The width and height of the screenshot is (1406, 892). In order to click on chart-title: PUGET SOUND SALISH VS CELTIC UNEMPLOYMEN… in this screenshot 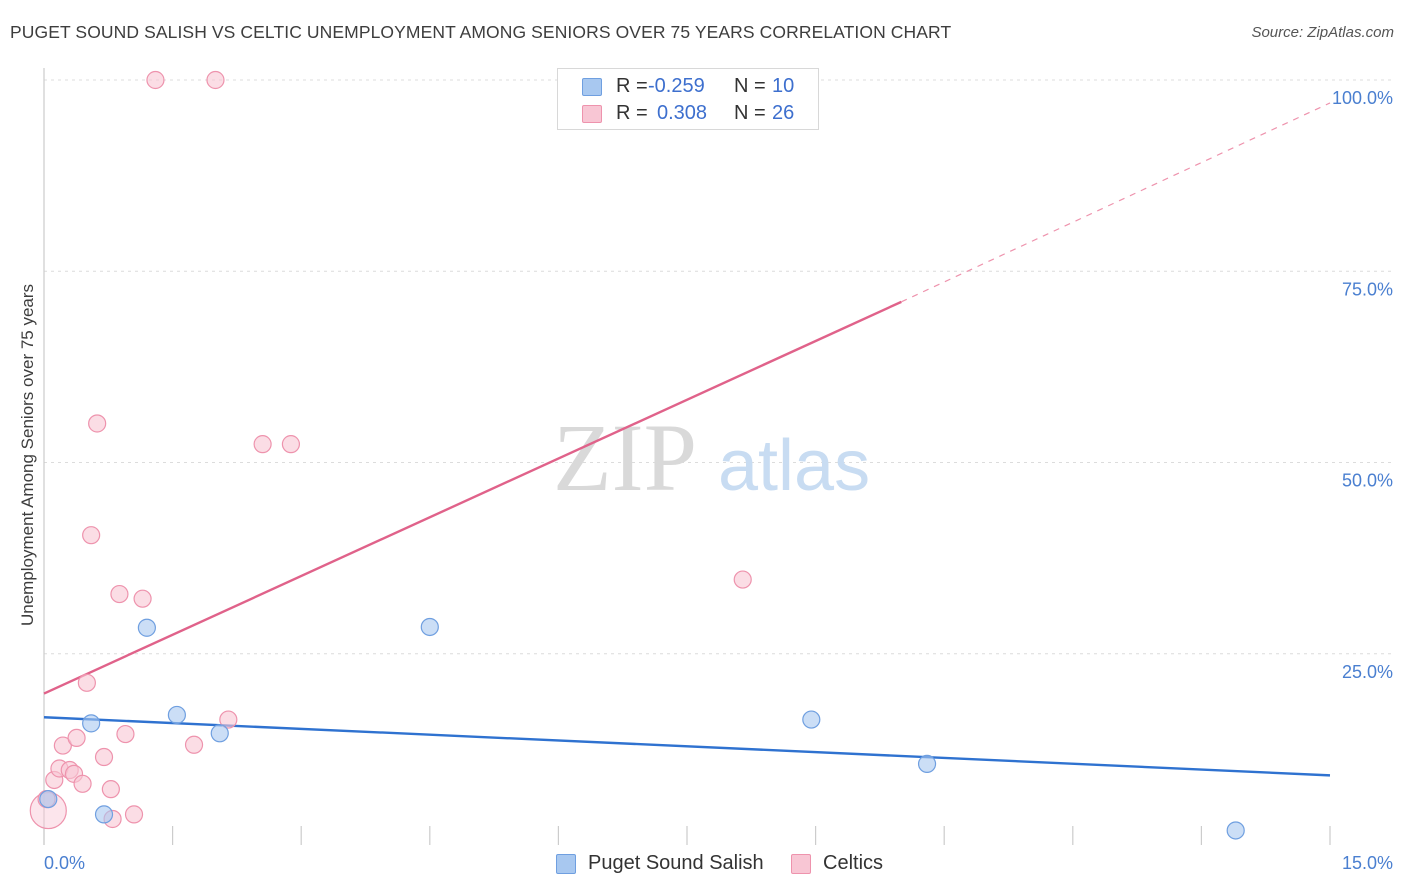, I will do `click(481, 32)`.